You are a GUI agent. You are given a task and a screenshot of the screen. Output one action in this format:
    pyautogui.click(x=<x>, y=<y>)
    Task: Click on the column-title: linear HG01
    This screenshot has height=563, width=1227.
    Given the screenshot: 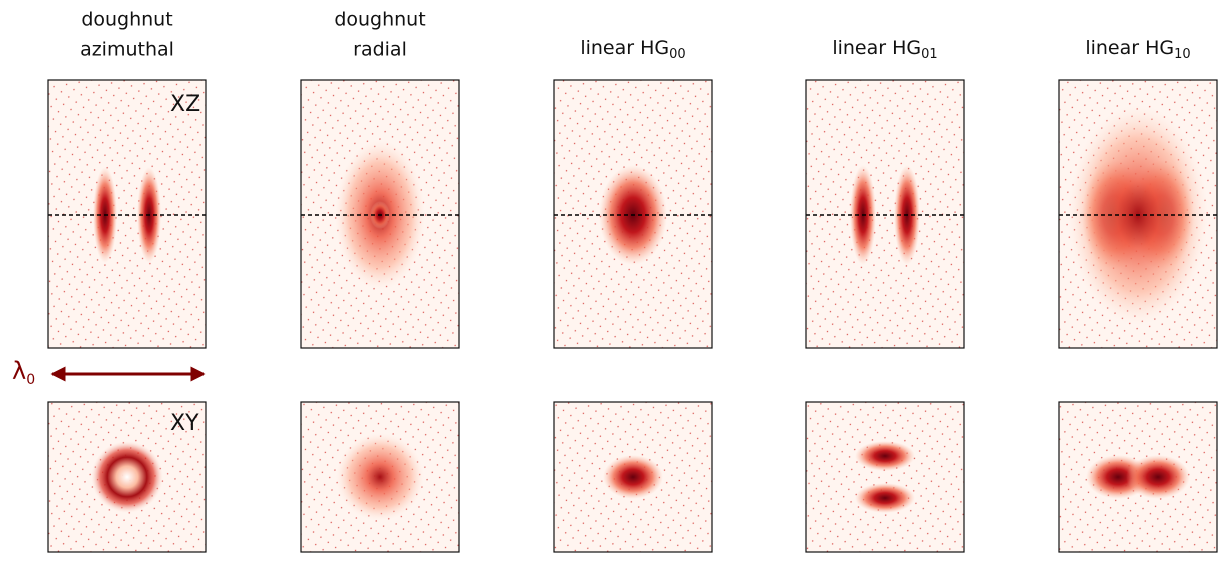 What is the action you would take?
    pyautogui.click(x=884, y=49)
    